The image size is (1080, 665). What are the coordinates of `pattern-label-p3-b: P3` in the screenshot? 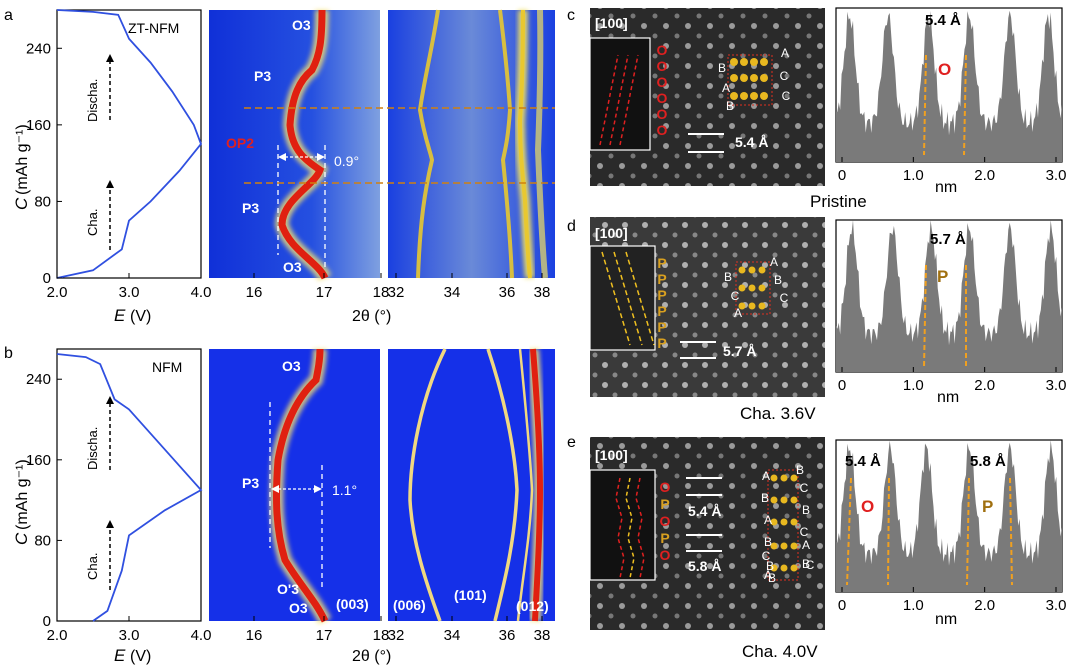 It's located at (250, 483).